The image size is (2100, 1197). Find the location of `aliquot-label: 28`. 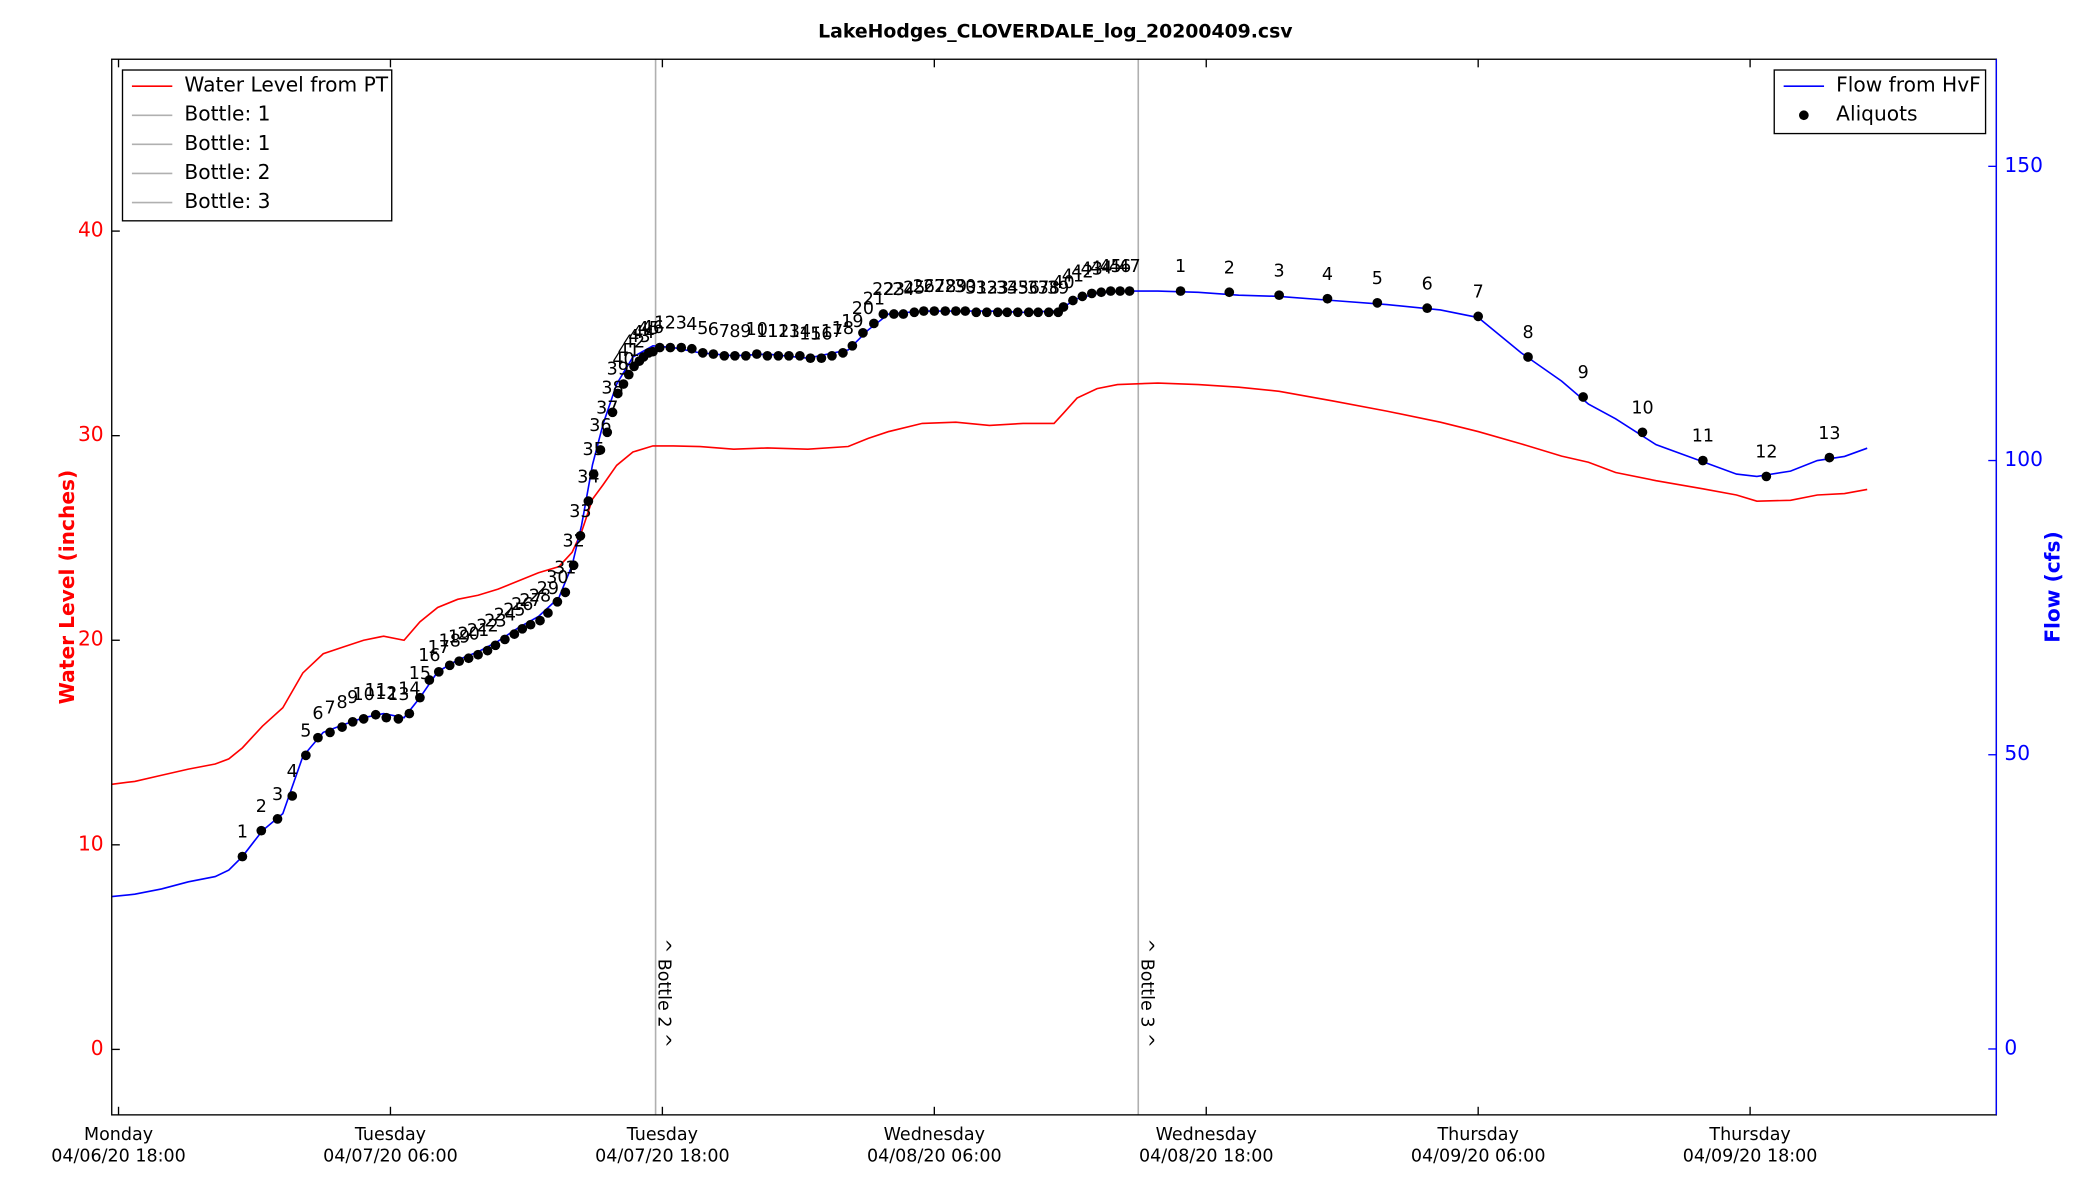

aliquot-label: 28 is located at coordinates (945, 287).